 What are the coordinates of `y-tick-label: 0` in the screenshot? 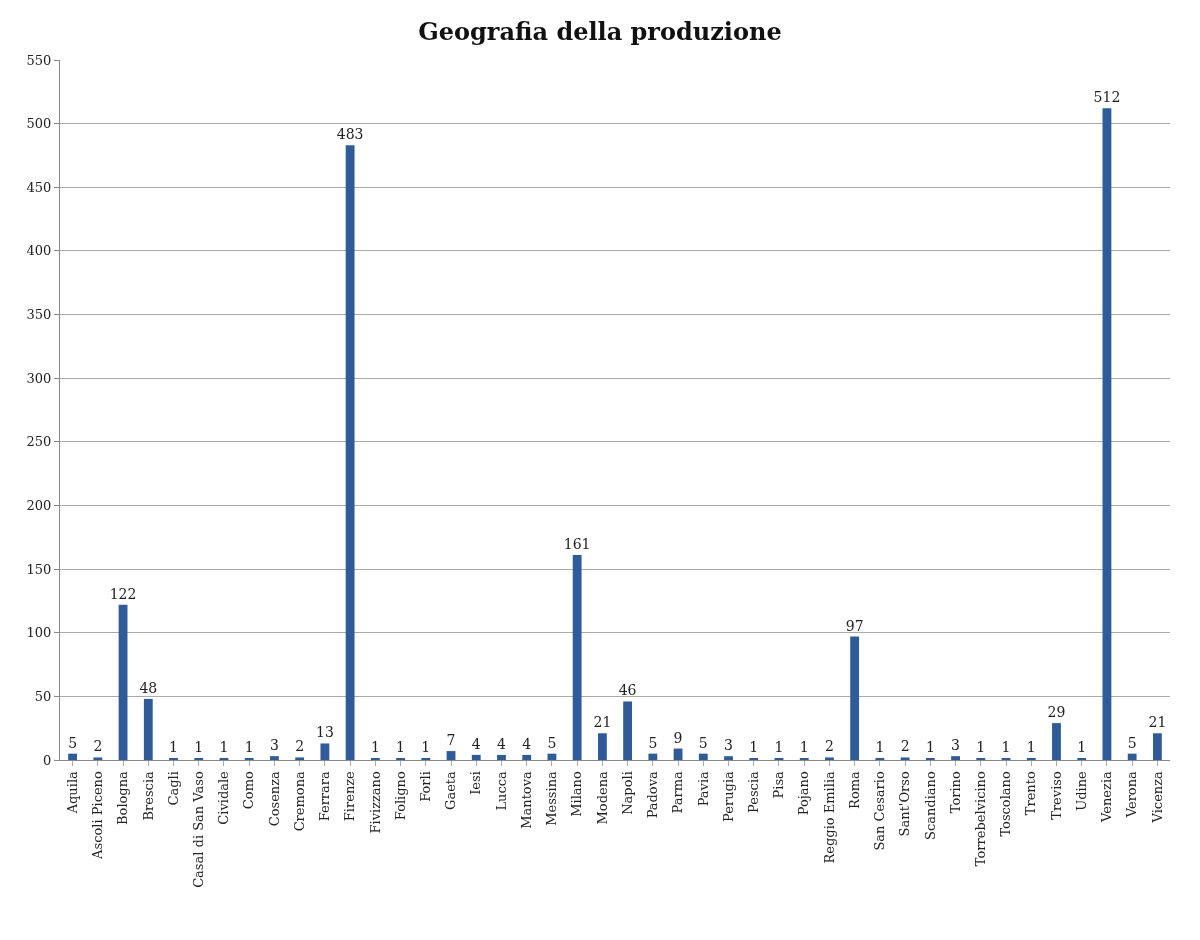 It's located at (47, 760).